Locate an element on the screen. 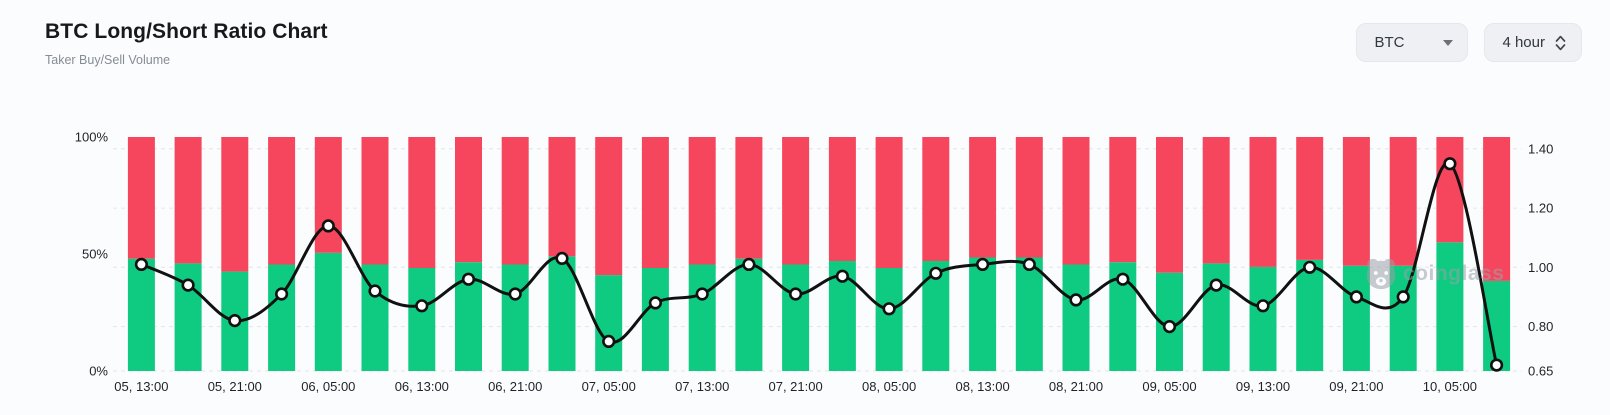  x-axis-label: 06, 13:00 is located at coordinates (422, 386).